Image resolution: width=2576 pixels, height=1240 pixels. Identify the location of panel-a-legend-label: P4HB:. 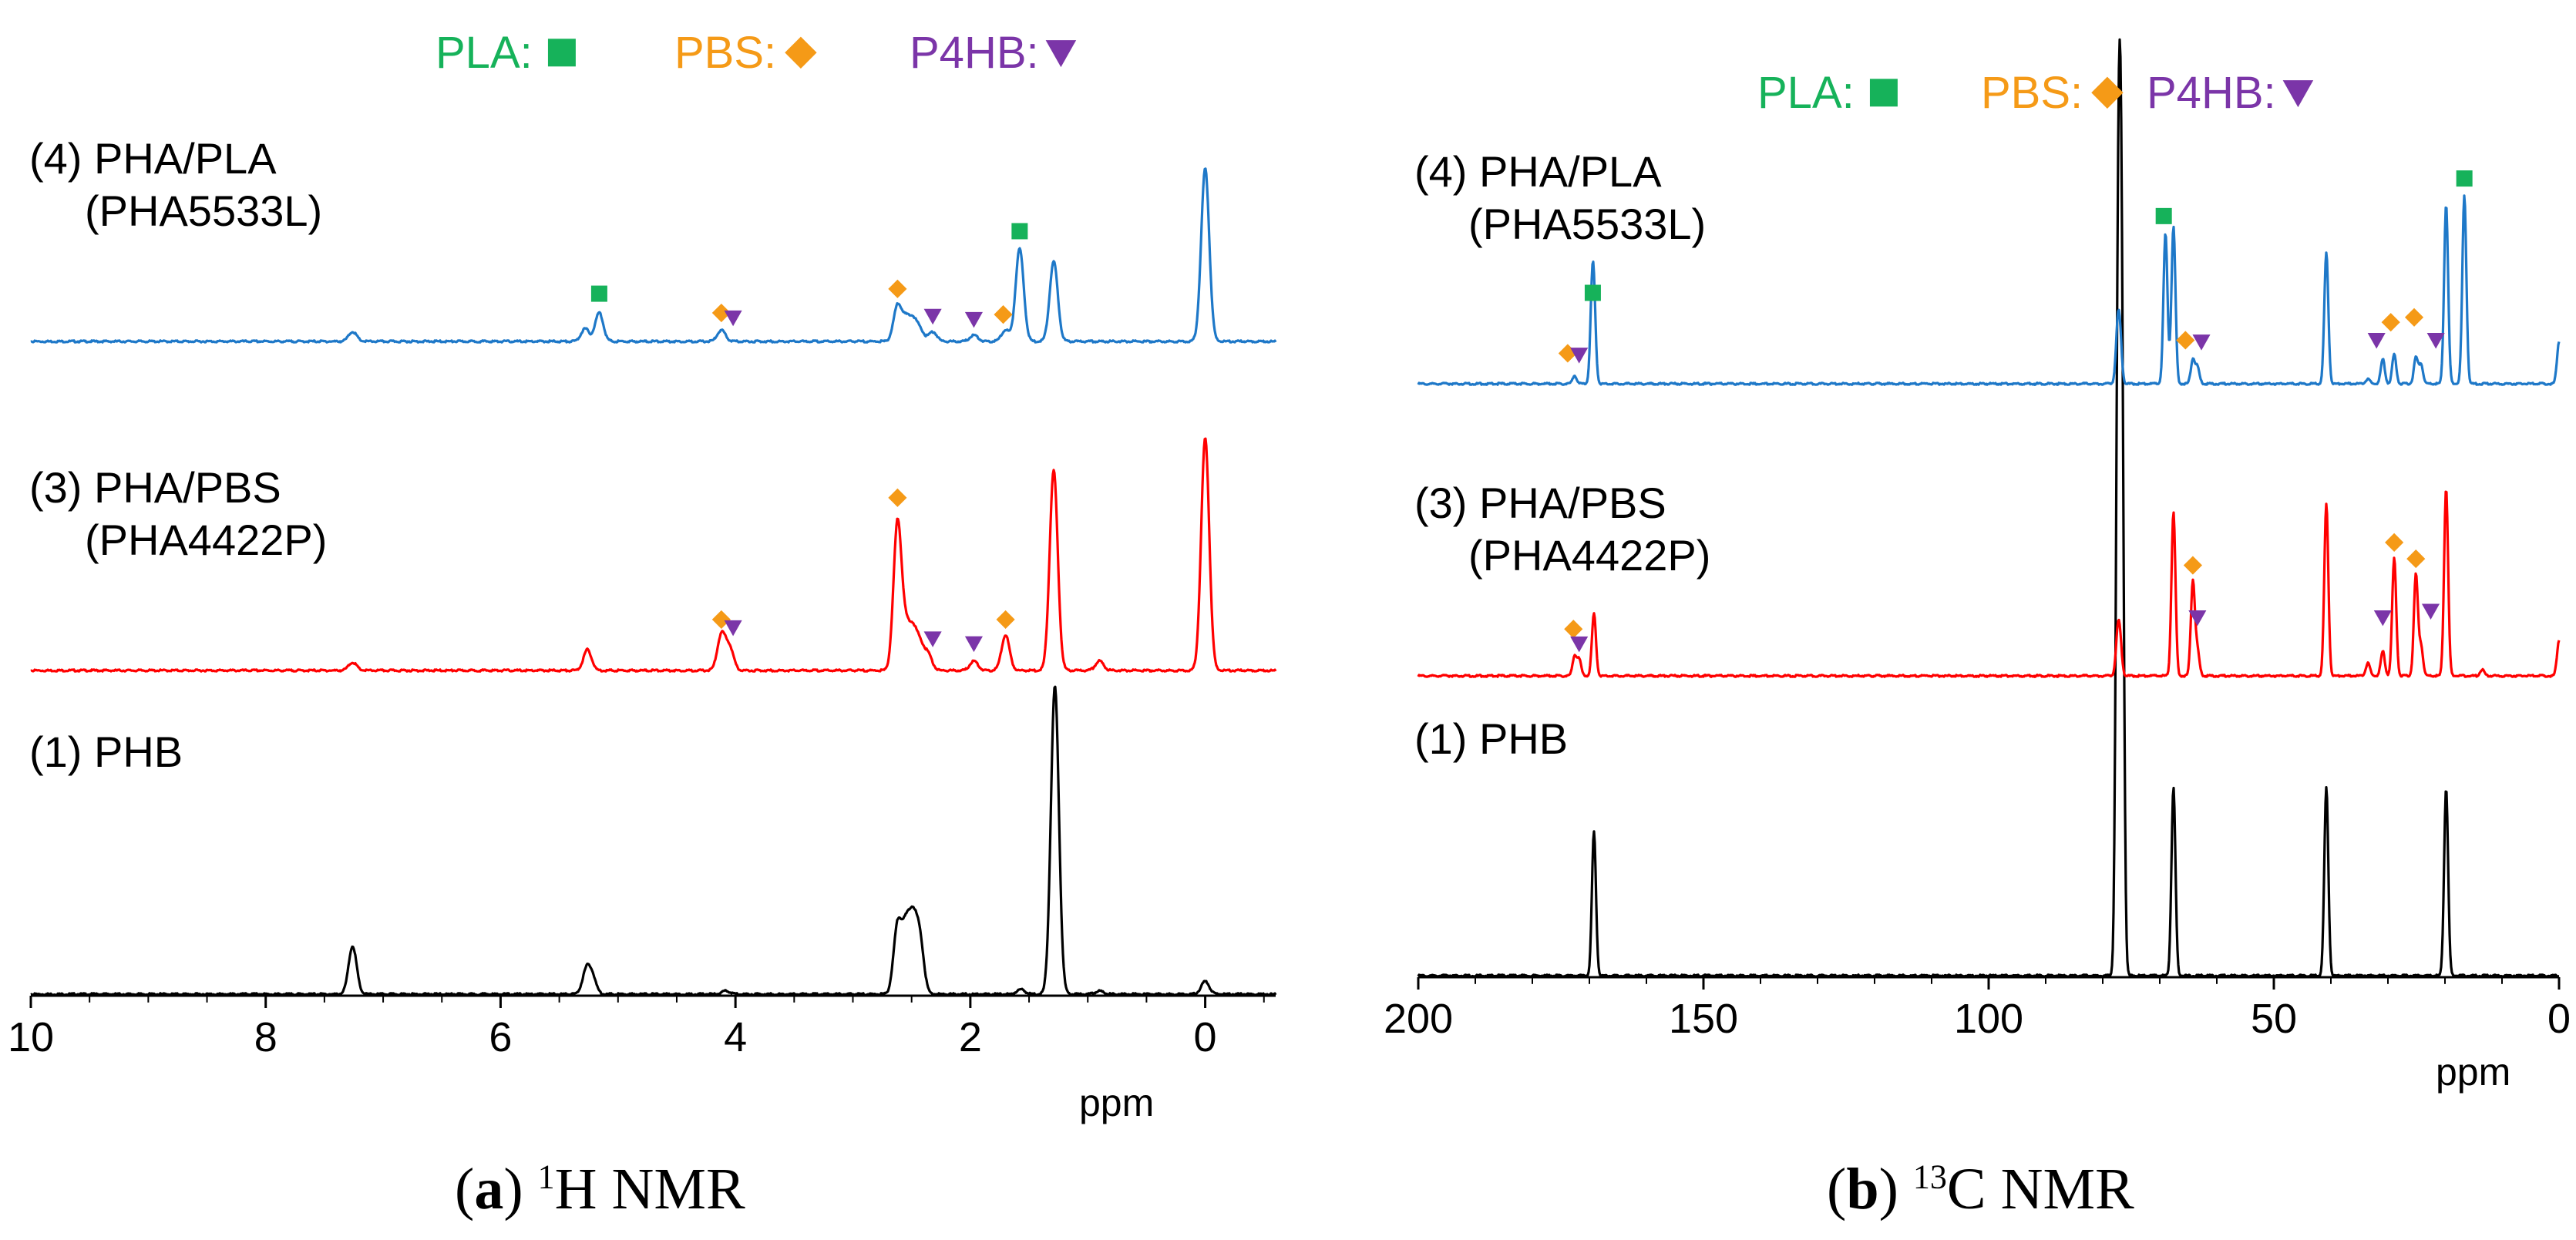
(974, 53).